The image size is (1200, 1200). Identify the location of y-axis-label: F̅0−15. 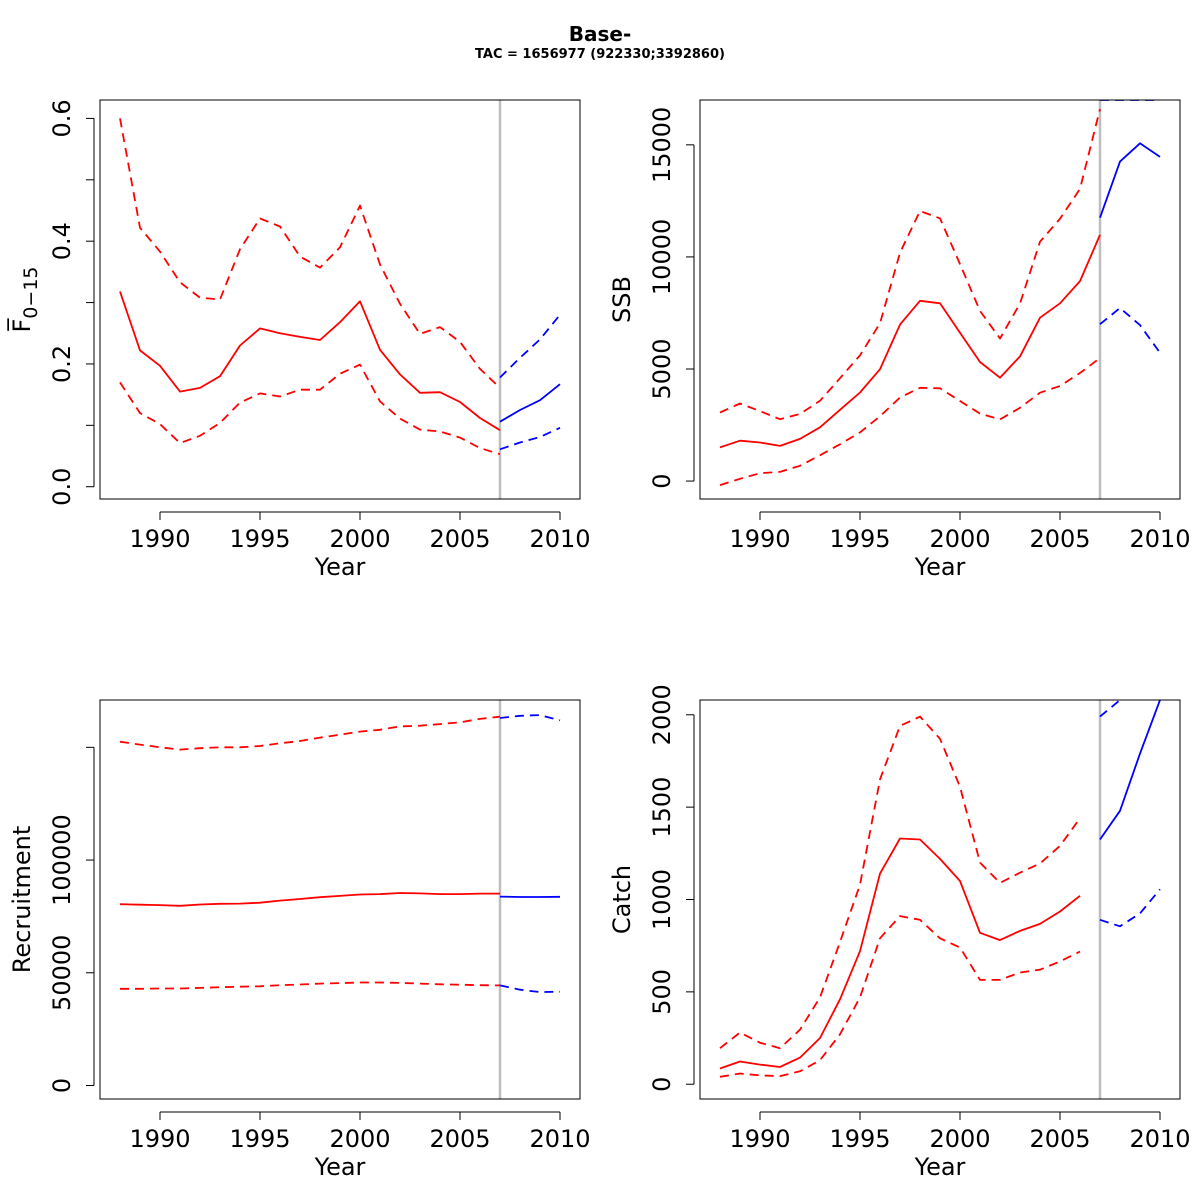
(24, 300).